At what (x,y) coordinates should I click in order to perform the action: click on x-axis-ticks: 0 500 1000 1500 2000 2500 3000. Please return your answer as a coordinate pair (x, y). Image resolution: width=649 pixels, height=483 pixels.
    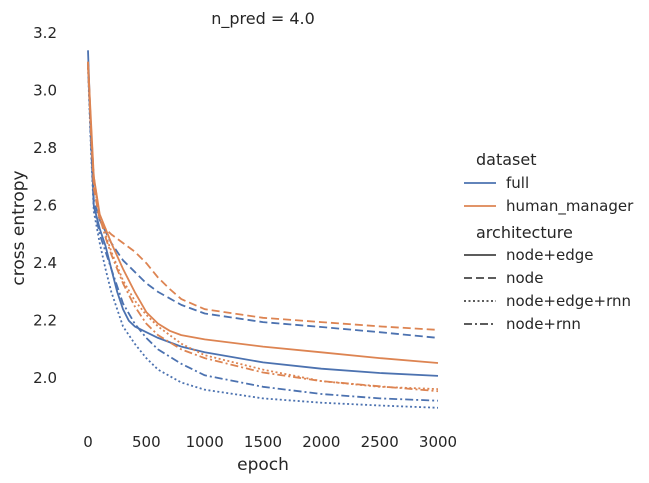
    Looking at the image, I should click on (270, 442).